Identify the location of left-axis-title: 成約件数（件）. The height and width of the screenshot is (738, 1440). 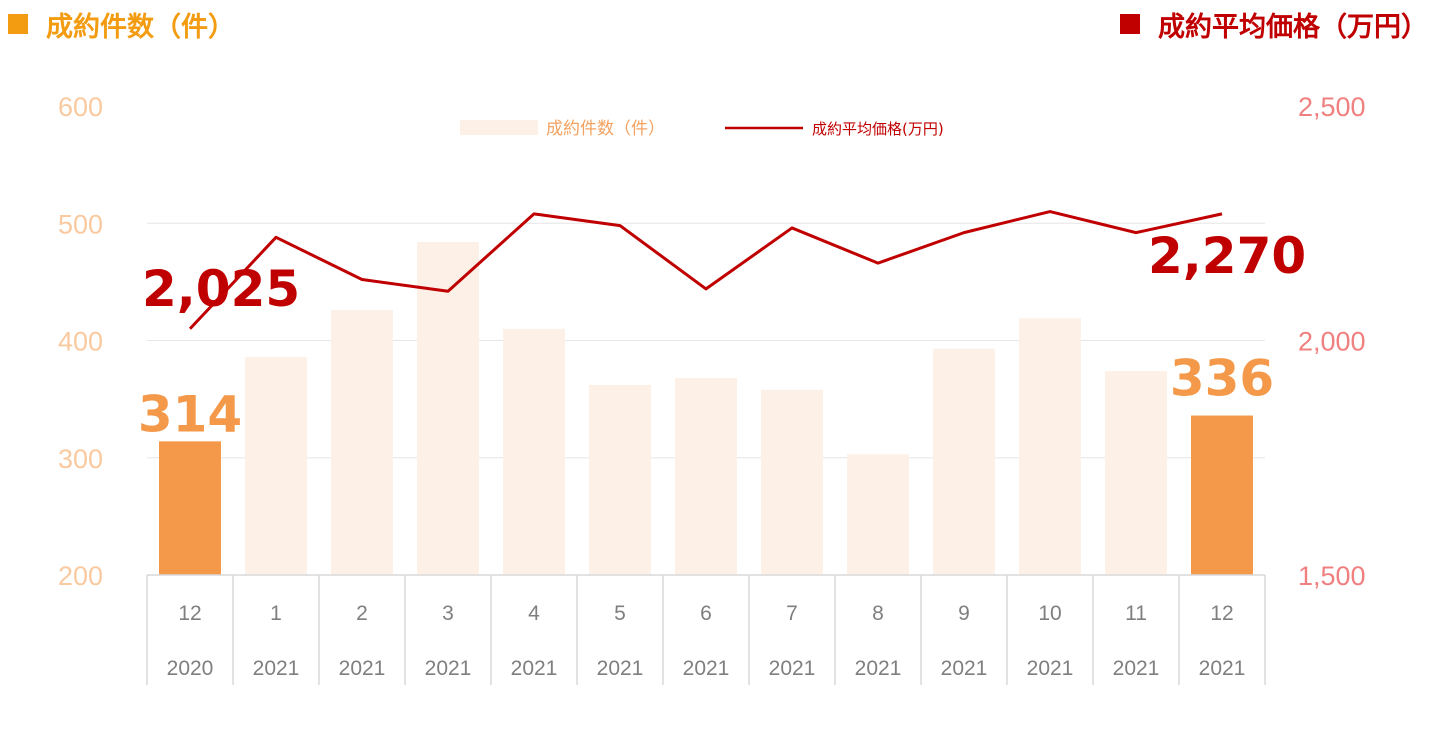
(121, 24).